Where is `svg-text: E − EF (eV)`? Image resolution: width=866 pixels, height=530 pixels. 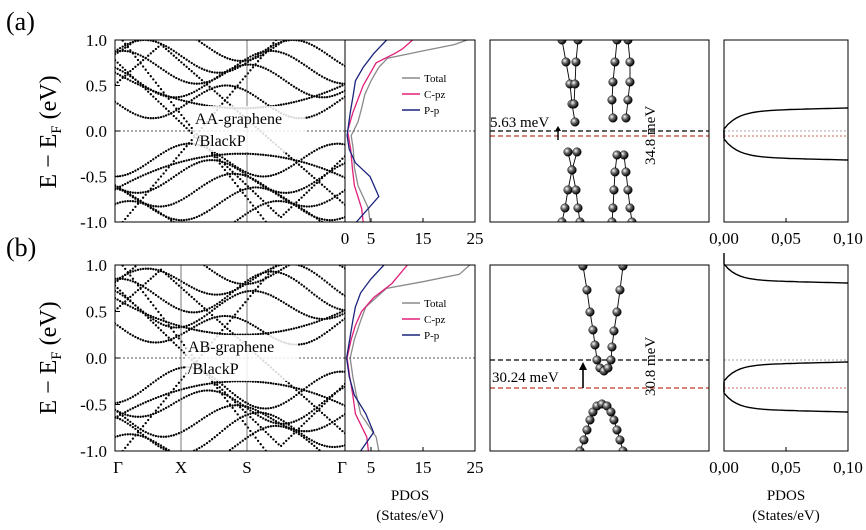 svg-text: E − EF (eV) is located at coordinates (50, 131).